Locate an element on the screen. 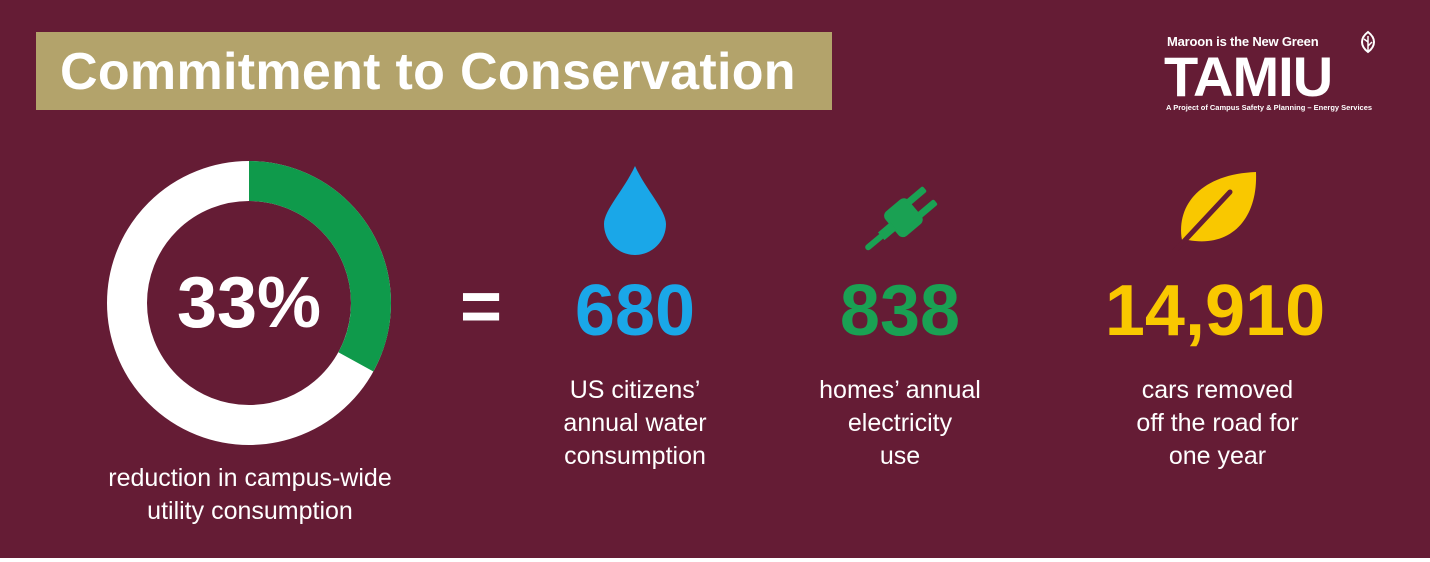 This screenshot has height=562, width=1430. water-stat-caption: US citizens’ annual water consumption is located at coordinates (635, 423).